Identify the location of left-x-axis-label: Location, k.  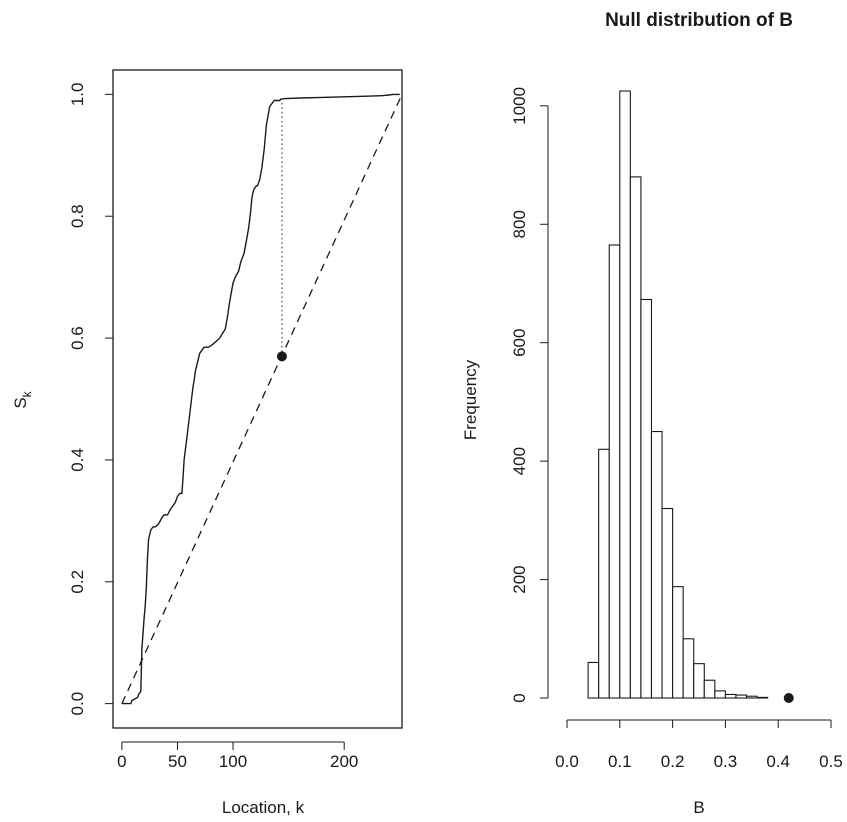
(263, 807).